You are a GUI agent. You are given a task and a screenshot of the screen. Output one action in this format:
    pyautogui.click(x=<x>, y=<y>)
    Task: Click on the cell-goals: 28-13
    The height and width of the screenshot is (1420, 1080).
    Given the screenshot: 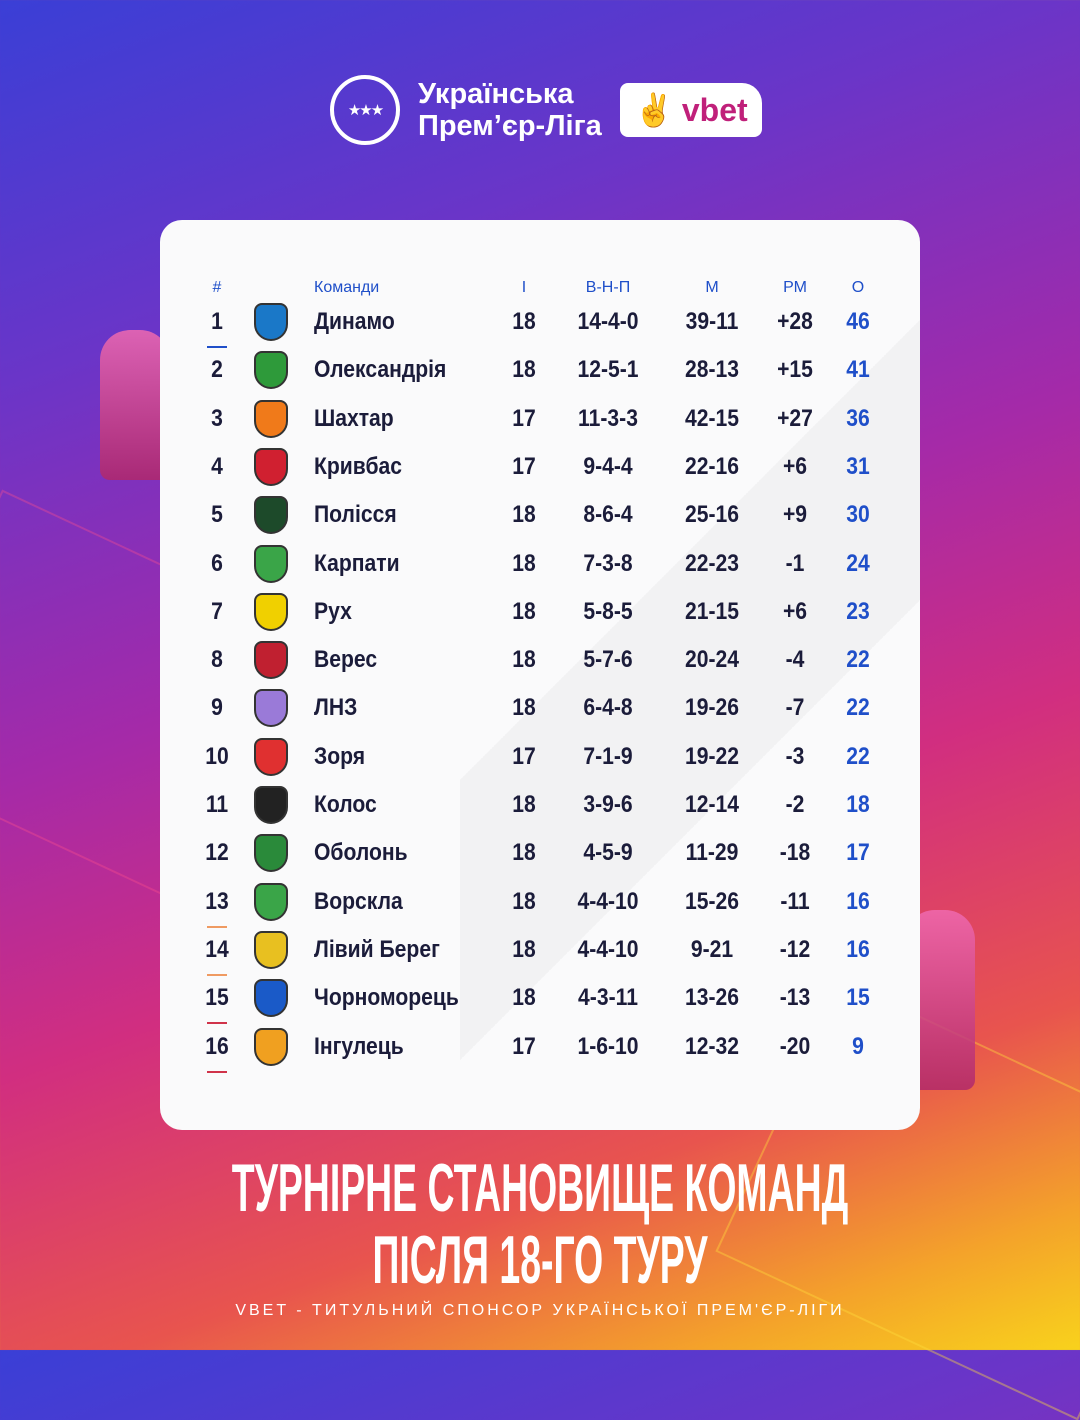 What is the action you would take?
    pyautogui.click(x=712, y=370)
    